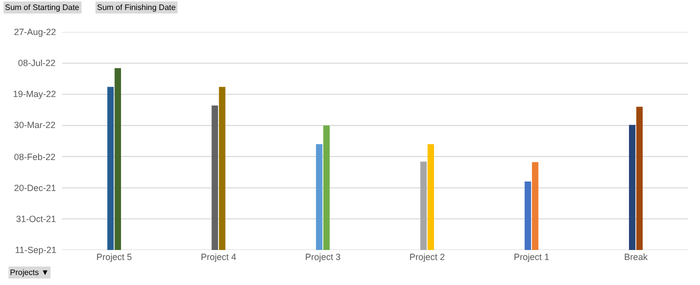 The width and height of the screenshot is (700, 285). Describe the element at coordinates (34, 94) in the screenshot. I see `ref-line-label: 19-May-22` at that location.